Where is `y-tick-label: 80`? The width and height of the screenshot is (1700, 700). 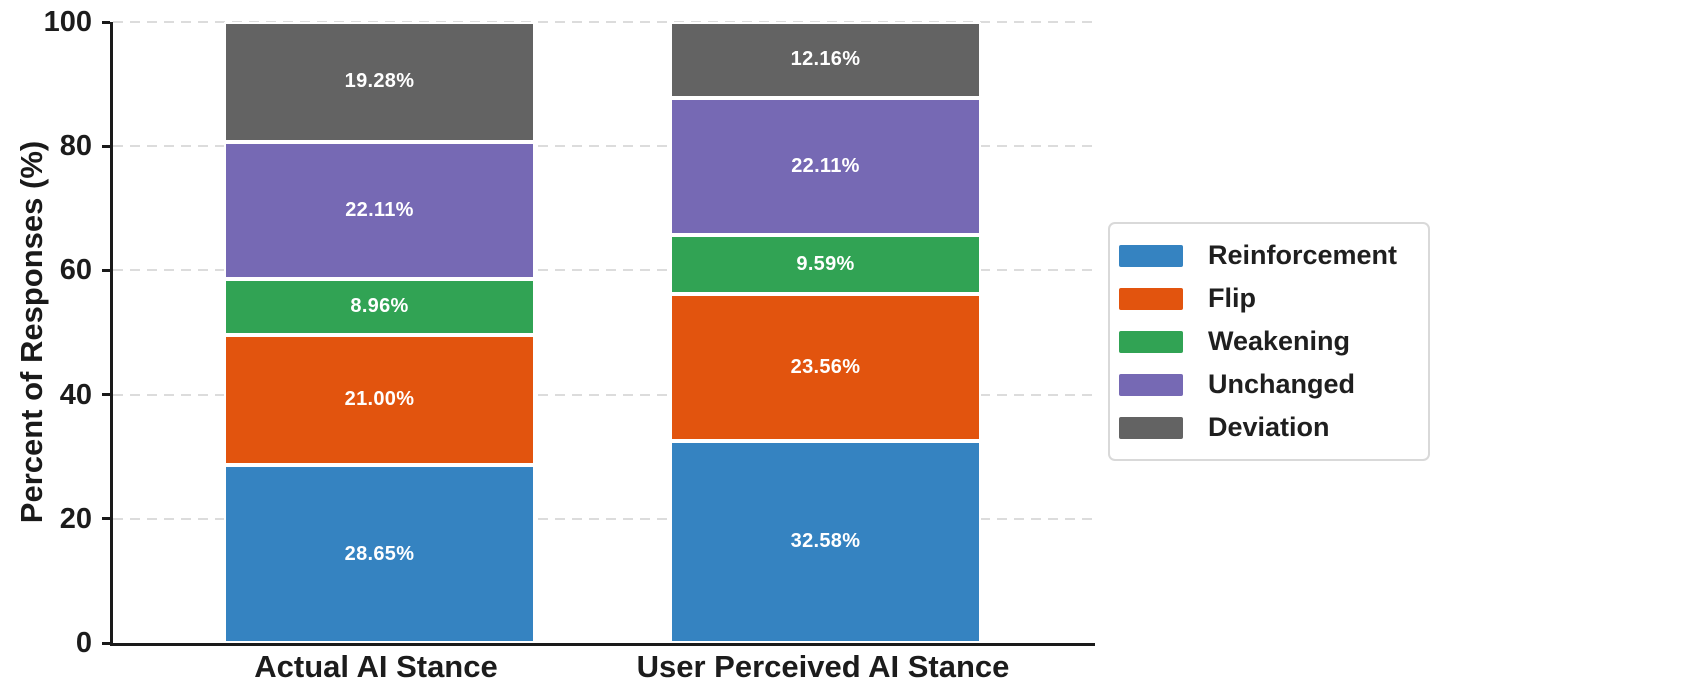
y-tick-label: 80 is located at coordinates (75, 146).